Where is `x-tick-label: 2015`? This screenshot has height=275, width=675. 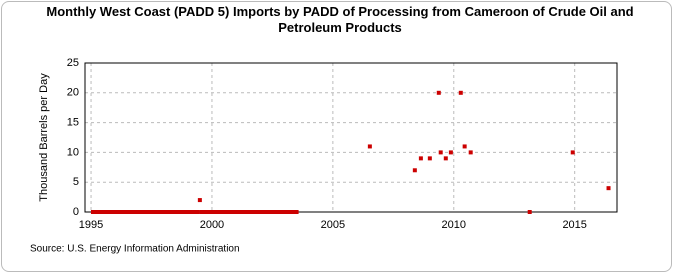
x-tick-label: 2015 is located at coordinates (574, 225).